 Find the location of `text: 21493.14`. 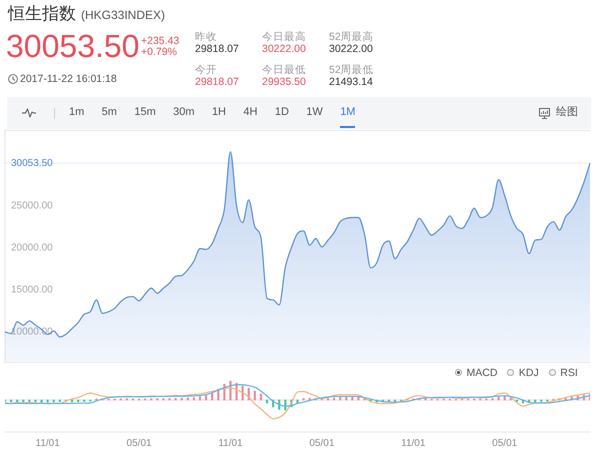

text: 21493.14 is located at coordinates (351, 82).